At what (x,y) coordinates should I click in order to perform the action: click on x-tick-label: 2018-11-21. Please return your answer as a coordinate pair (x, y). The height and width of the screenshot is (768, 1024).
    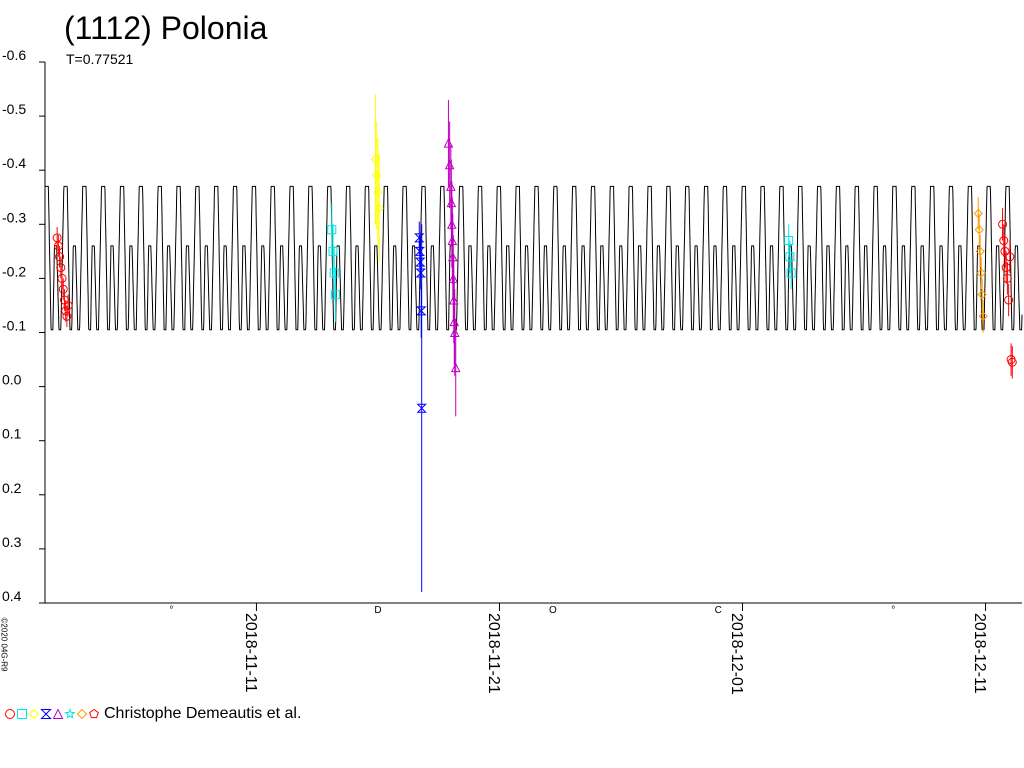
    Looking at the image, I should click on (493, 653).